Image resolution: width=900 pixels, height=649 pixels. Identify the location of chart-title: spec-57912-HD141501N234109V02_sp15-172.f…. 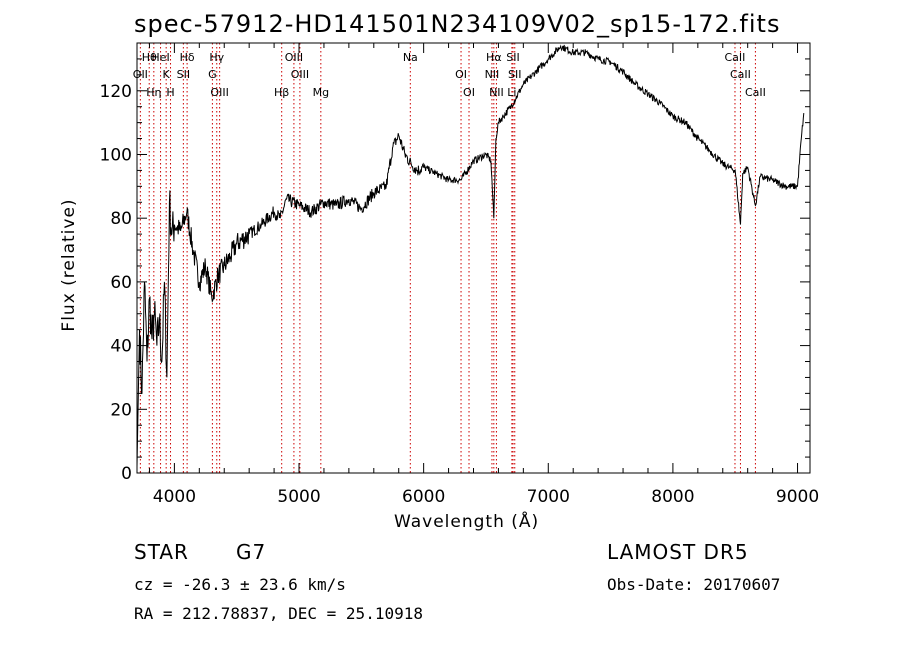
(457, 24).